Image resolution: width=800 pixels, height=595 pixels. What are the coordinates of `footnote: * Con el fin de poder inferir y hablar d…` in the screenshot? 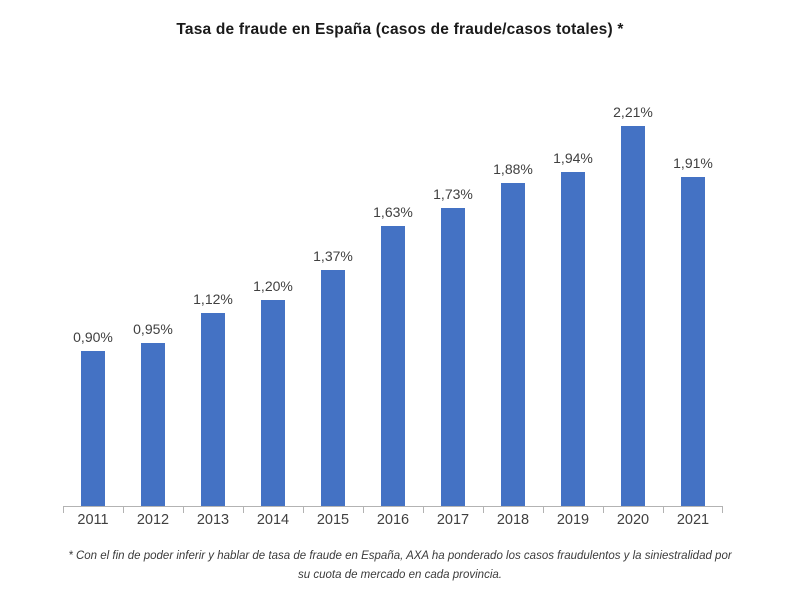 It's located at (400, 566).